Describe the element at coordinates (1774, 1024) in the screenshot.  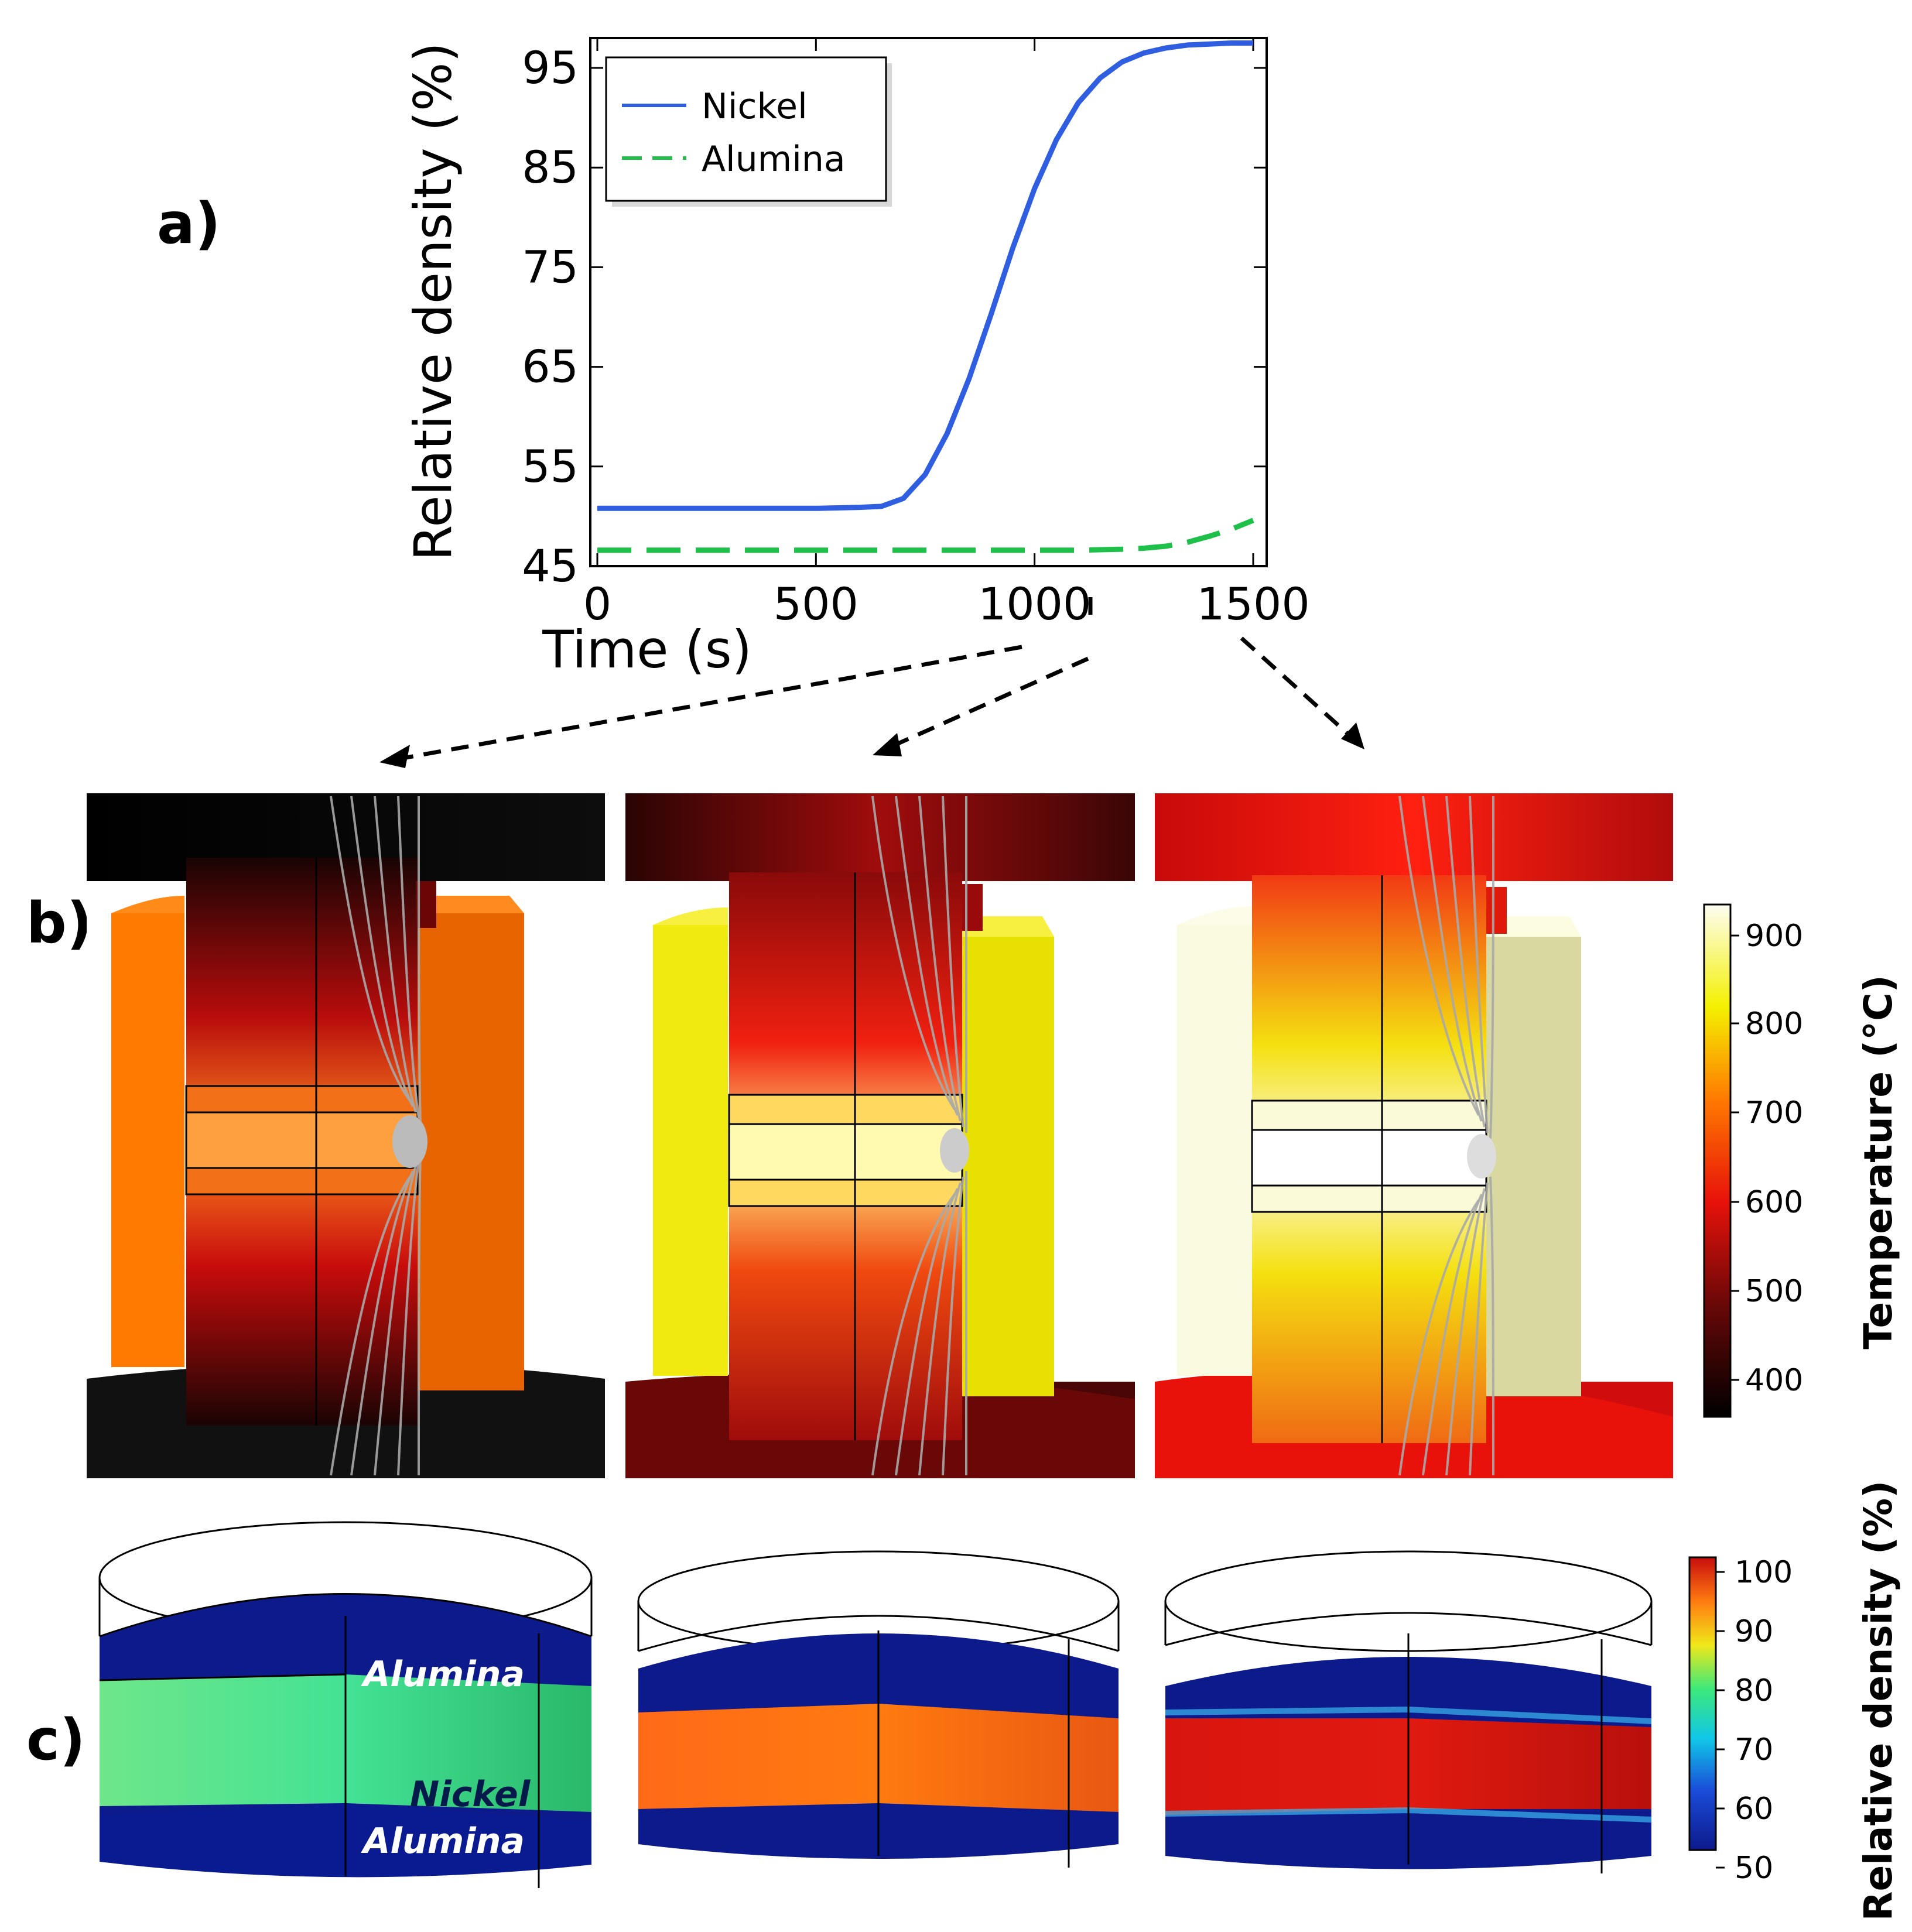
I see `temp-tick-label: 800` at that location.